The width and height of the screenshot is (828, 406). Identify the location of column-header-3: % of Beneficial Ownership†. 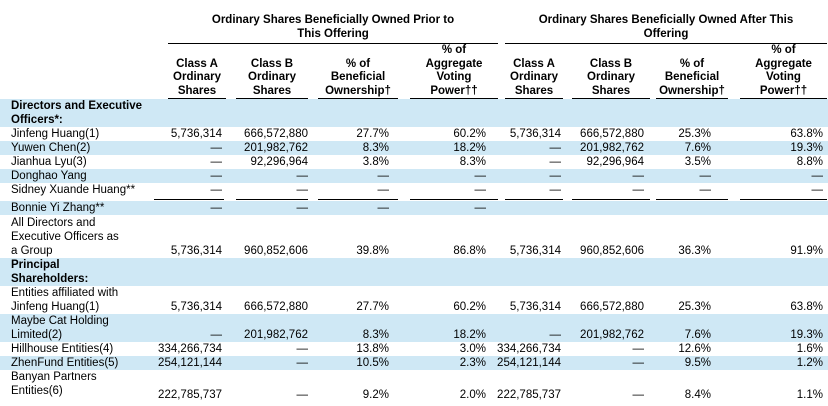
(358, 71).